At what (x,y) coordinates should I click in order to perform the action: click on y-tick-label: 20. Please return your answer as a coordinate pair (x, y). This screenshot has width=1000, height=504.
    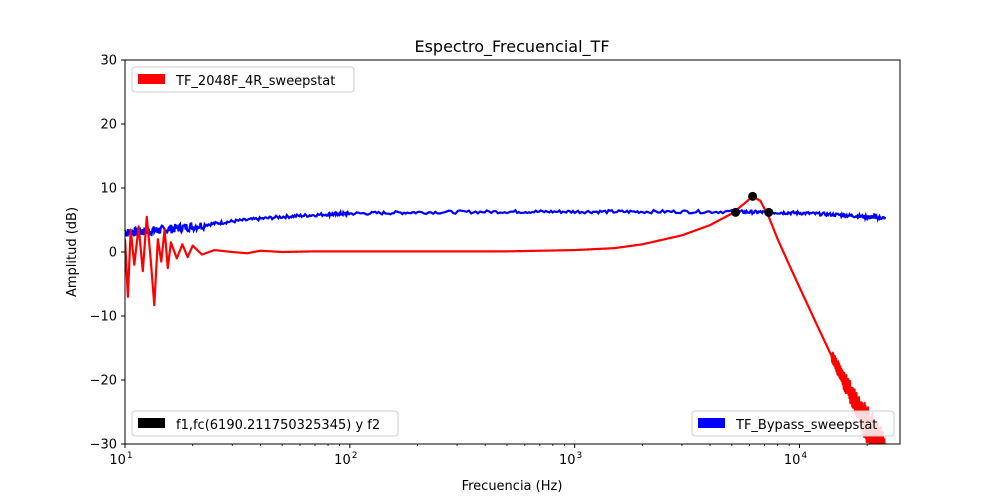
    Looking at the image, I should click on (108, 125).